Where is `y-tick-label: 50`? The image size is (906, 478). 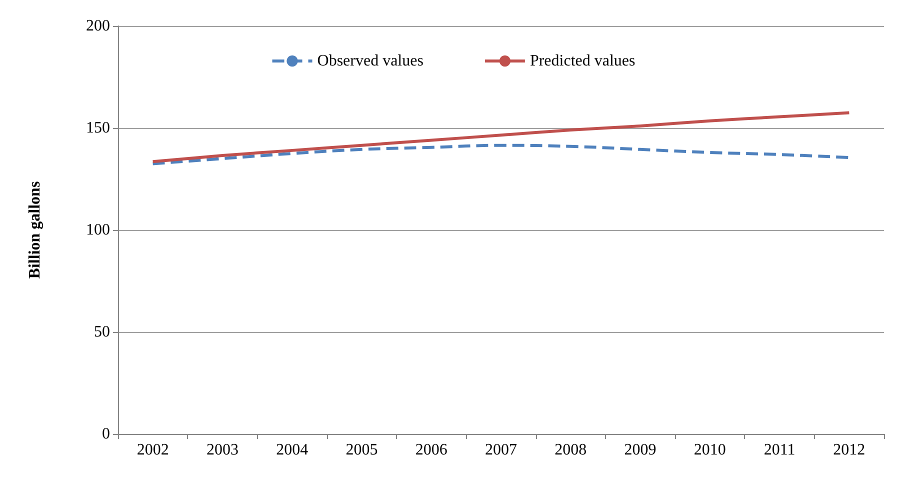 y-tick-label: 50 is located at coordinates (102, 332).